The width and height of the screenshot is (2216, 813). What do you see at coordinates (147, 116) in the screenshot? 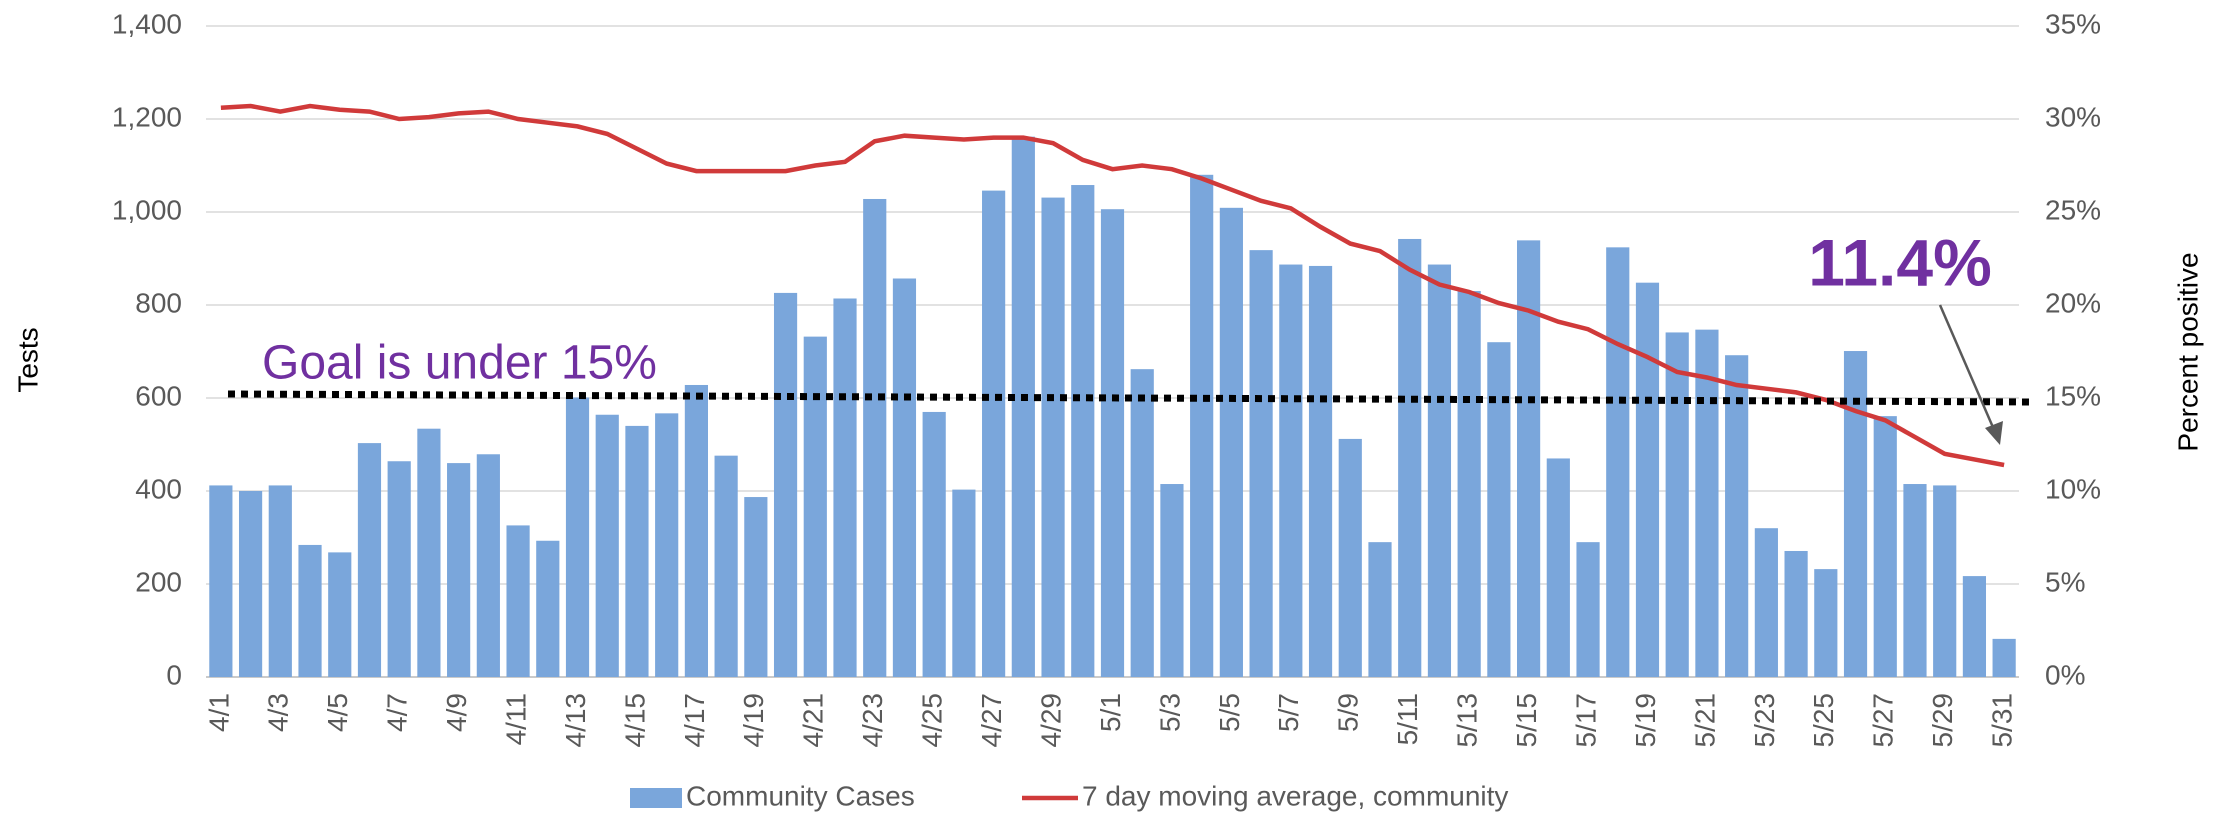
I see `y-tick-label: 1,200` at bounding box center [147, 116].